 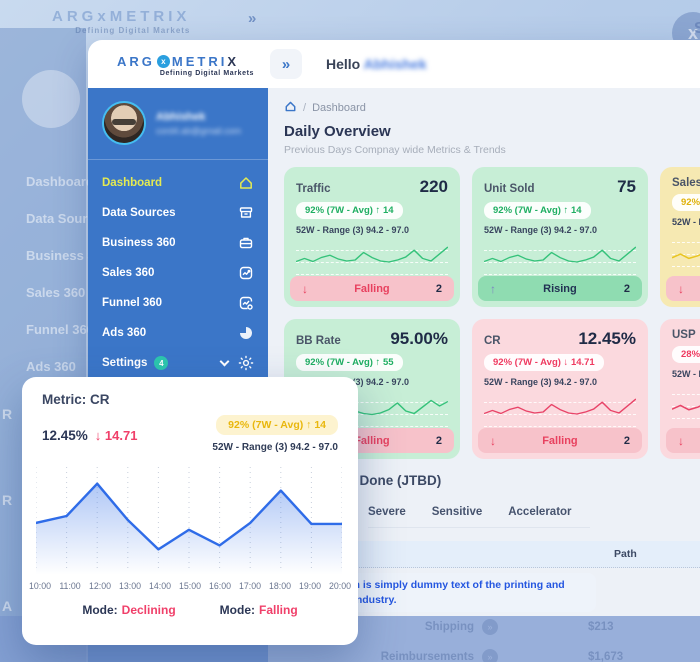 What do you see at coordinates (178, 183) in the screenshot?
I see `sidebar-item-dashboard: Dashboard` at bounding box center [178, 183].